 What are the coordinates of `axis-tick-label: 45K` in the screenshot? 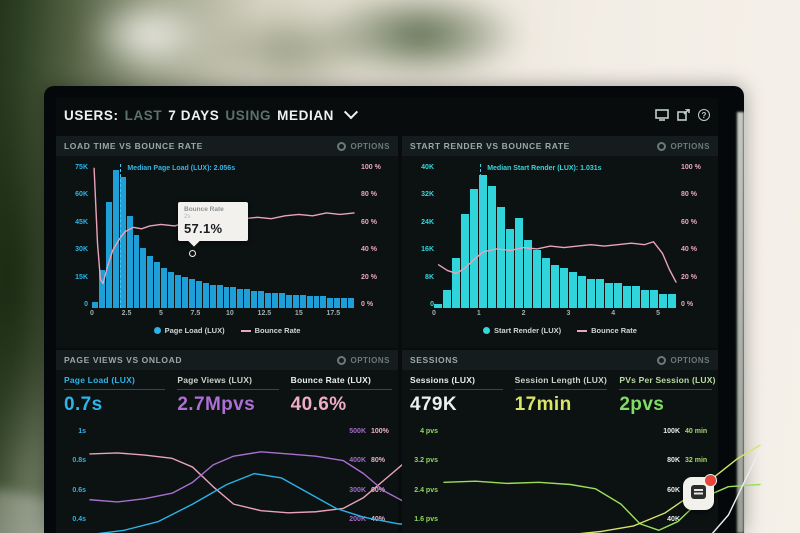 It's located at (81, 222).